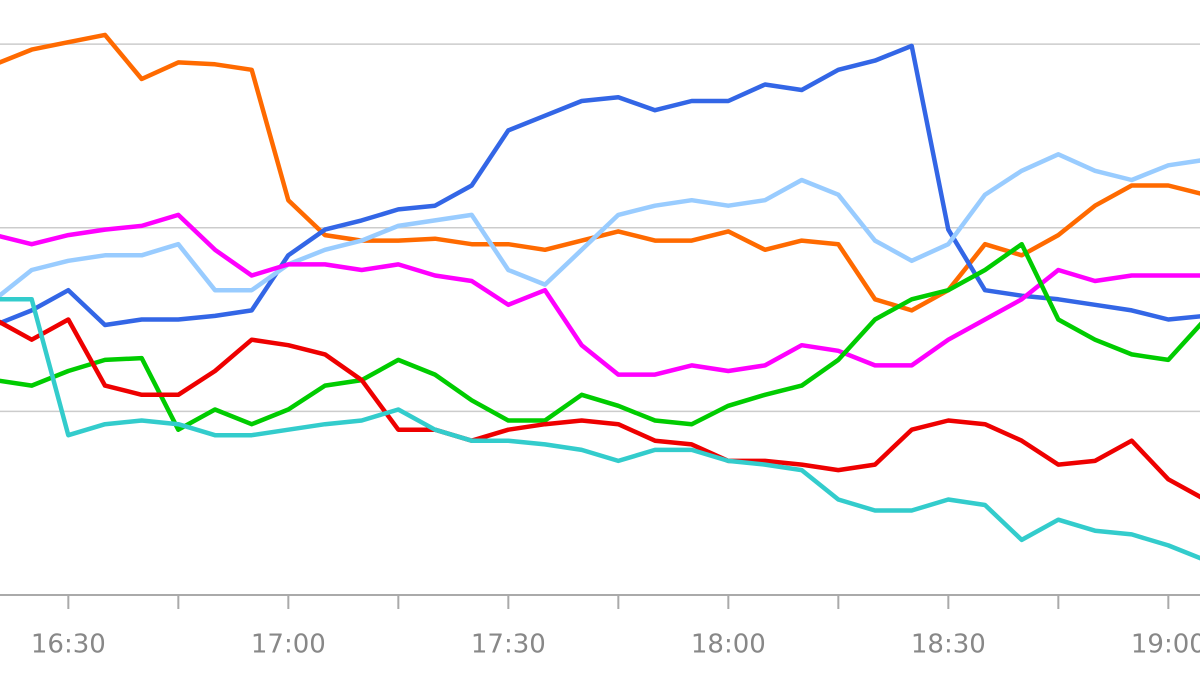 The image size is (1200, 675). Describe the element at coordinates (1165, 645) in the screenshot. I see `x-tick-label: 19:00` at that location.